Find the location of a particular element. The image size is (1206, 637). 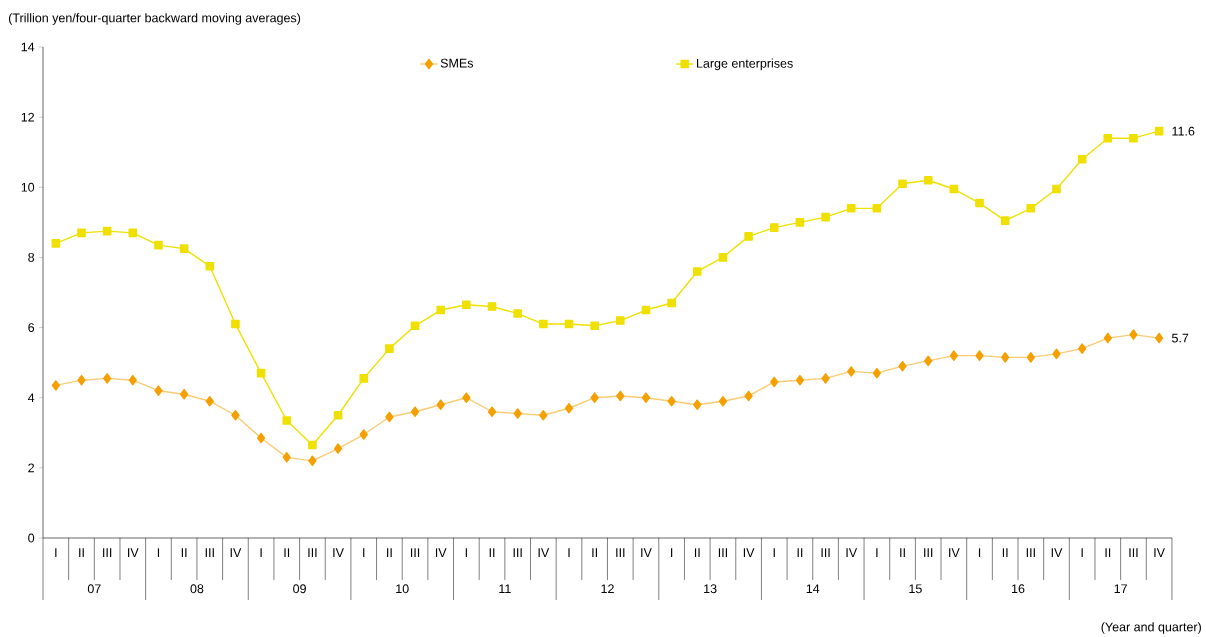

text: 10 is located at coordinates (402, 589).